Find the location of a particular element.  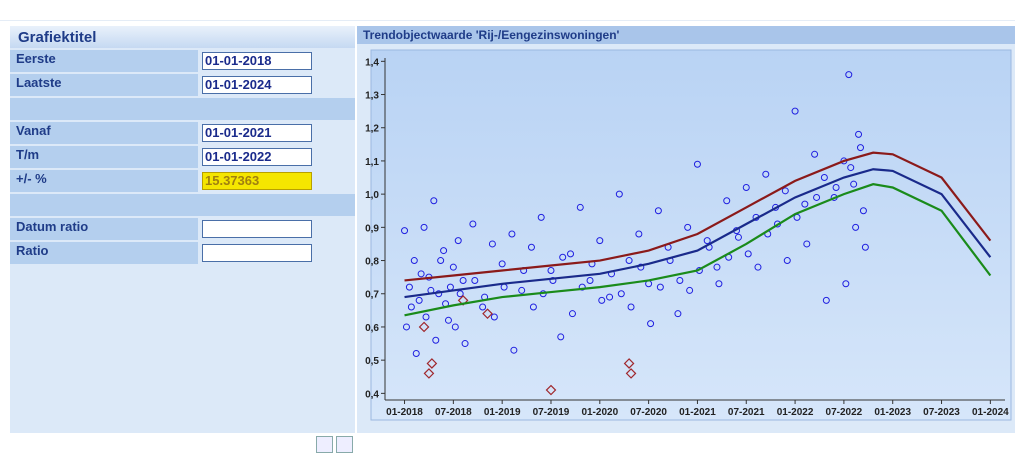

form-row is located at coordinates (182, 205).